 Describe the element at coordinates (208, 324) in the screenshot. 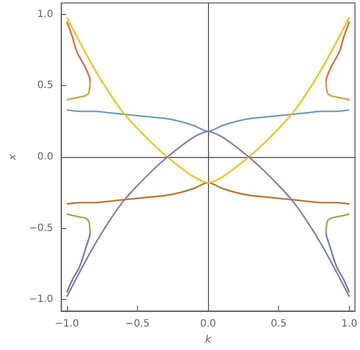

I see `x-tick-label: 0.0` at that location.